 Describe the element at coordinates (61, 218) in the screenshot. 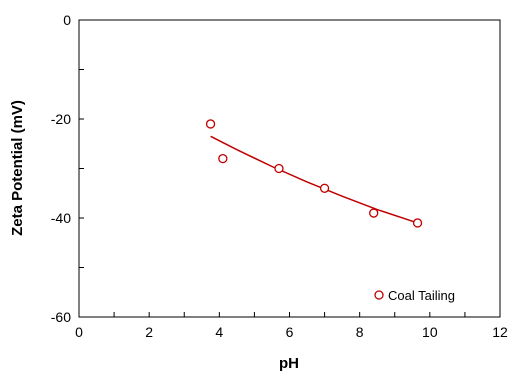

I see `y-tick-label: -40` at that location.